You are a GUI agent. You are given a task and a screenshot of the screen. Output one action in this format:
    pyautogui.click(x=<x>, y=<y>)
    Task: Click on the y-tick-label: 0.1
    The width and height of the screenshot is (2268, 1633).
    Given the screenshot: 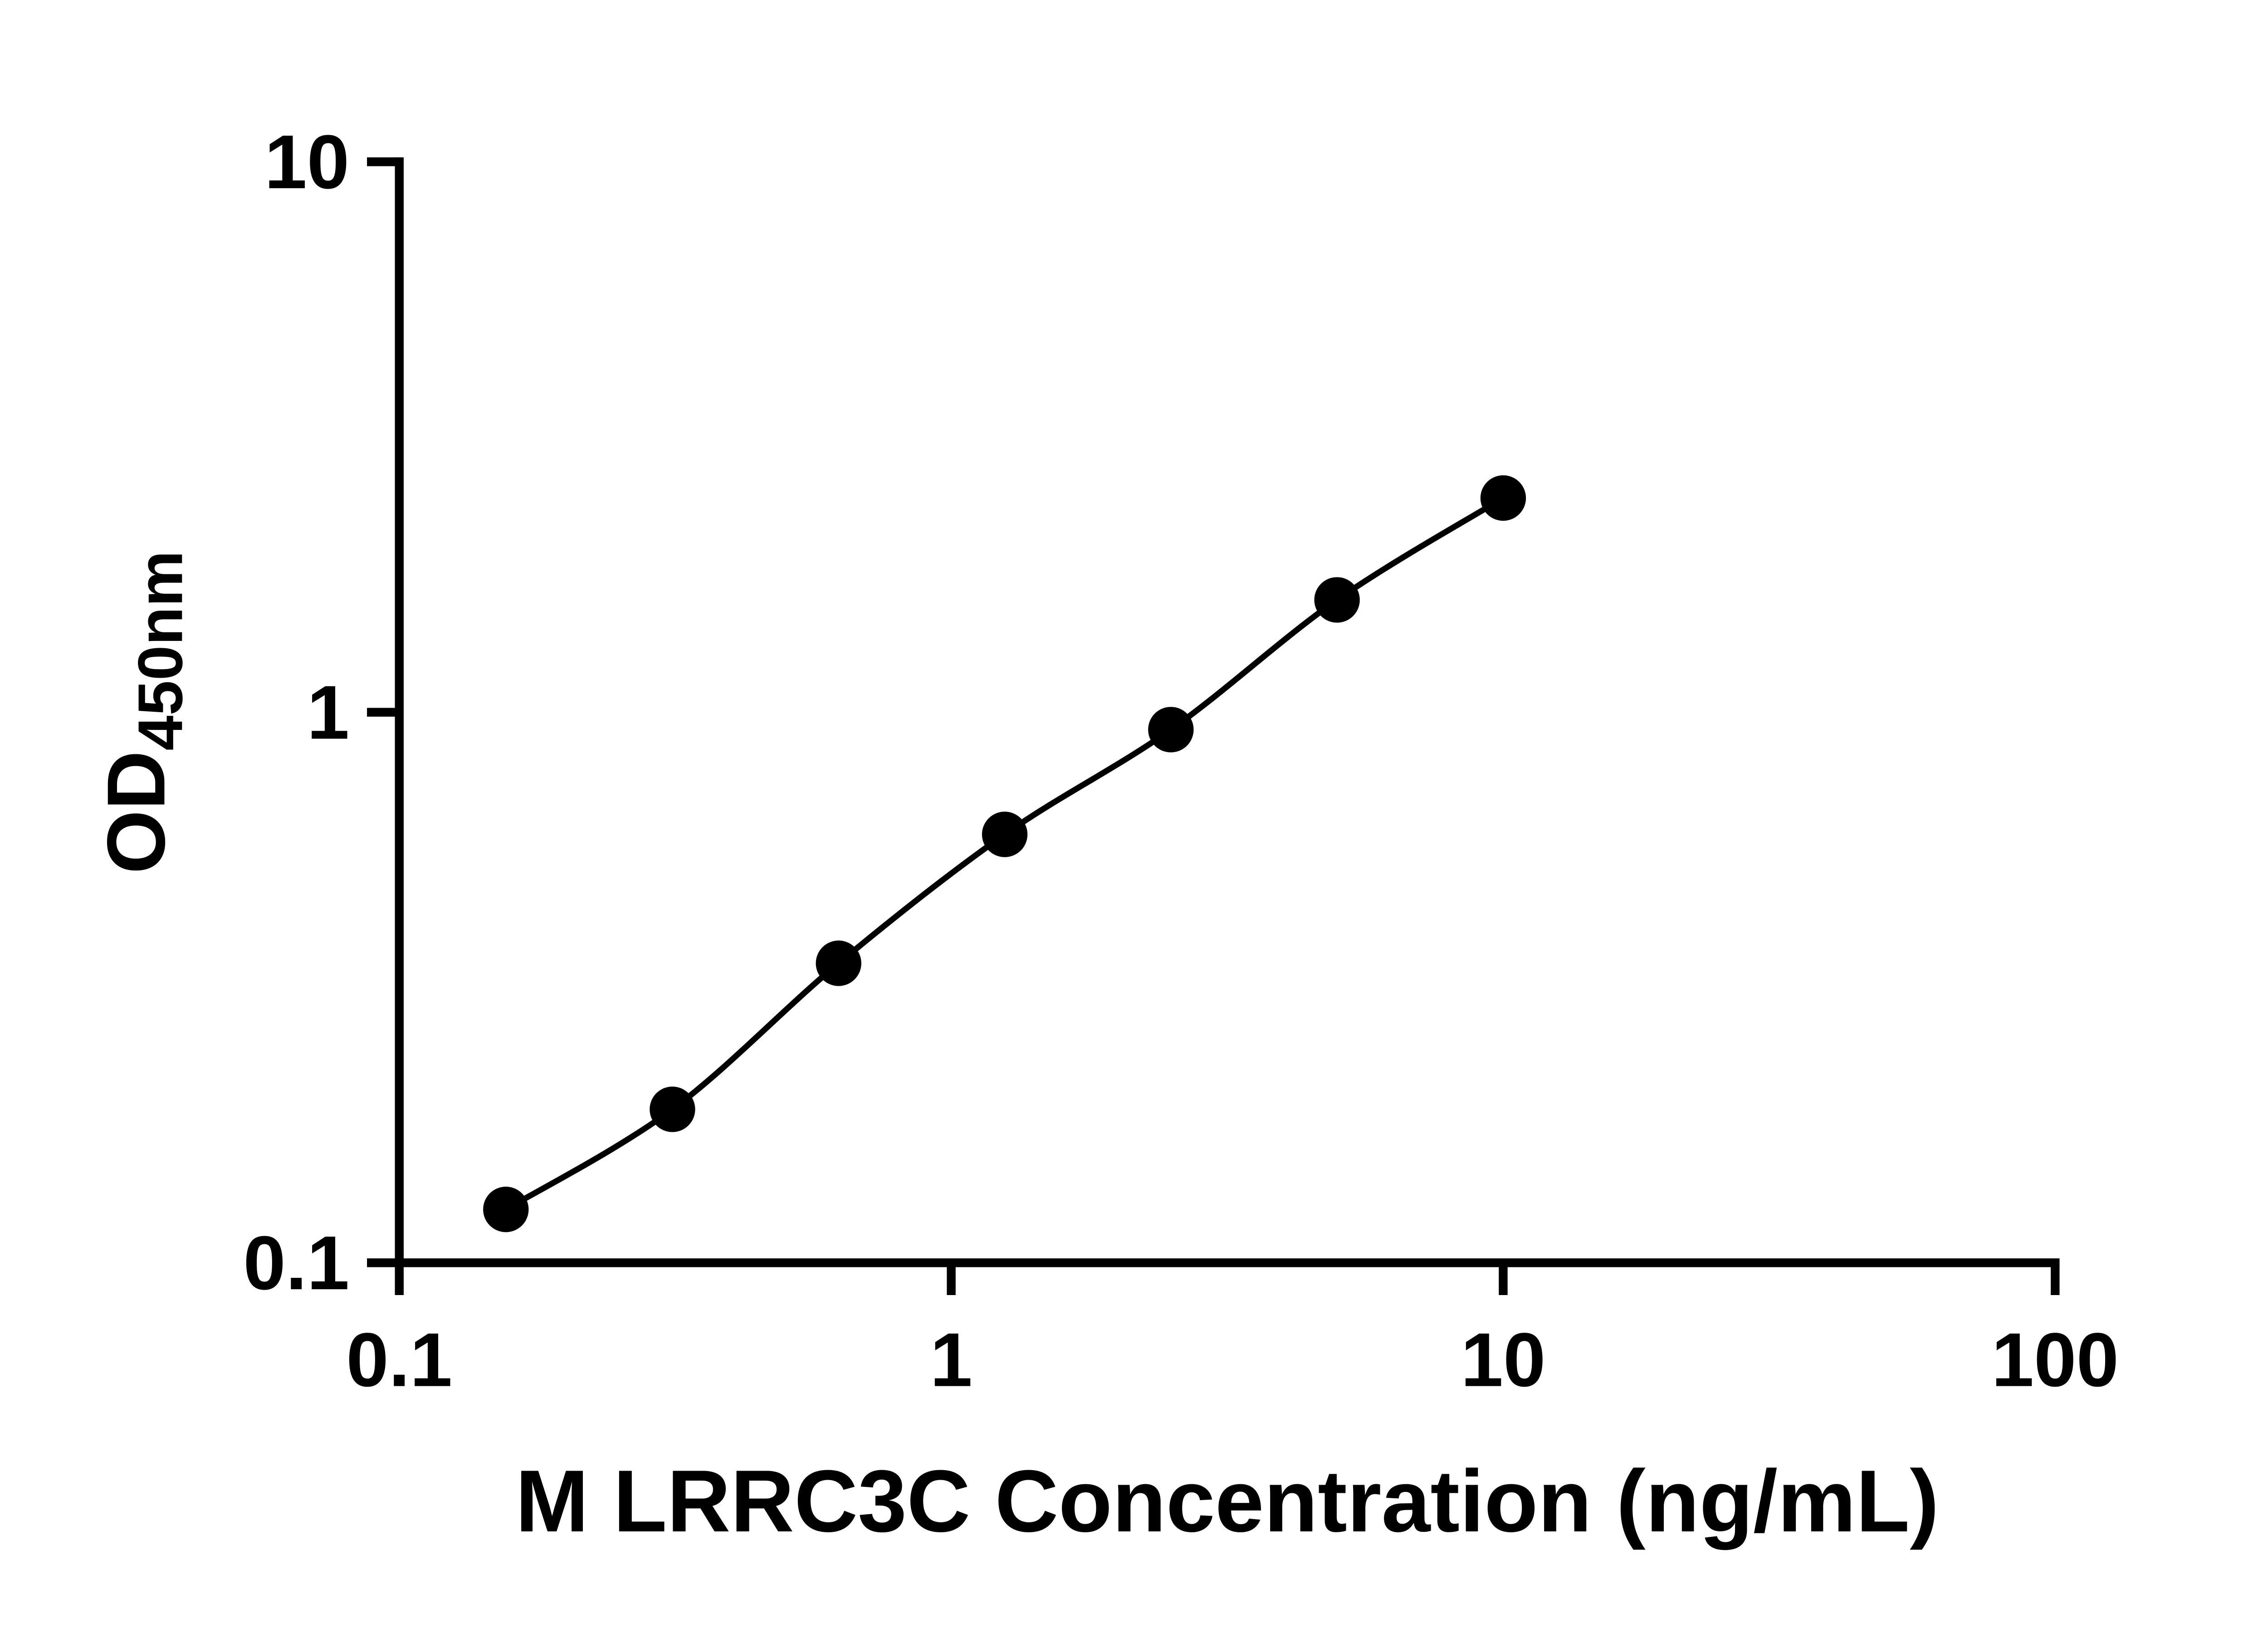 What is the action you would take?
    pyautogui.click(x=296, y=1262)
    